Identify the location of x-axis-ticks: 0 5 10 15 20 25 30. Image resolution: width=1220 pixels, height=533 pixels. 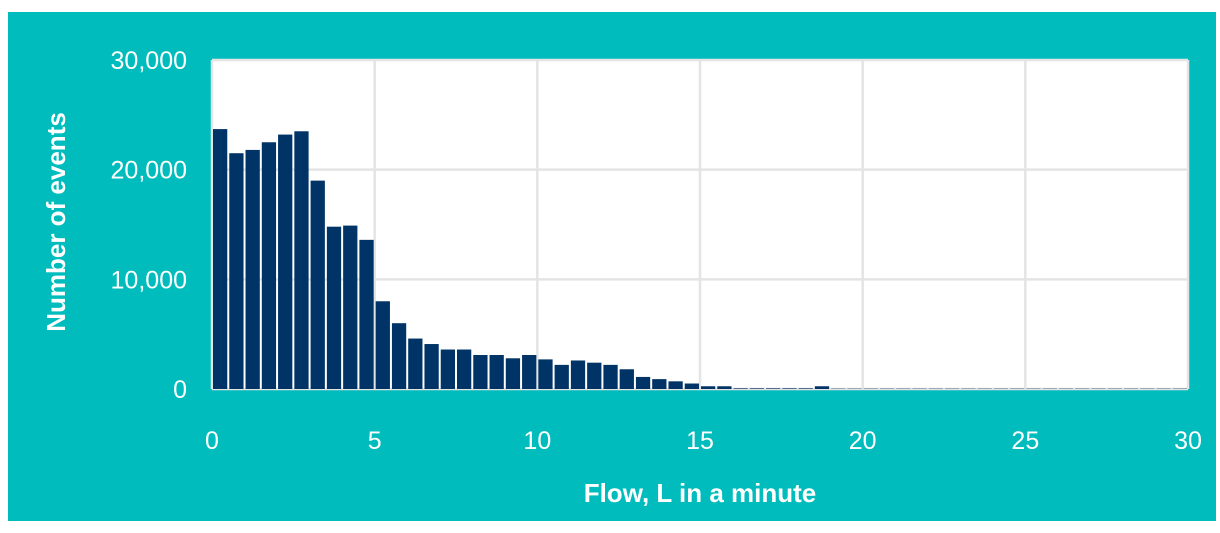
(703, 441).